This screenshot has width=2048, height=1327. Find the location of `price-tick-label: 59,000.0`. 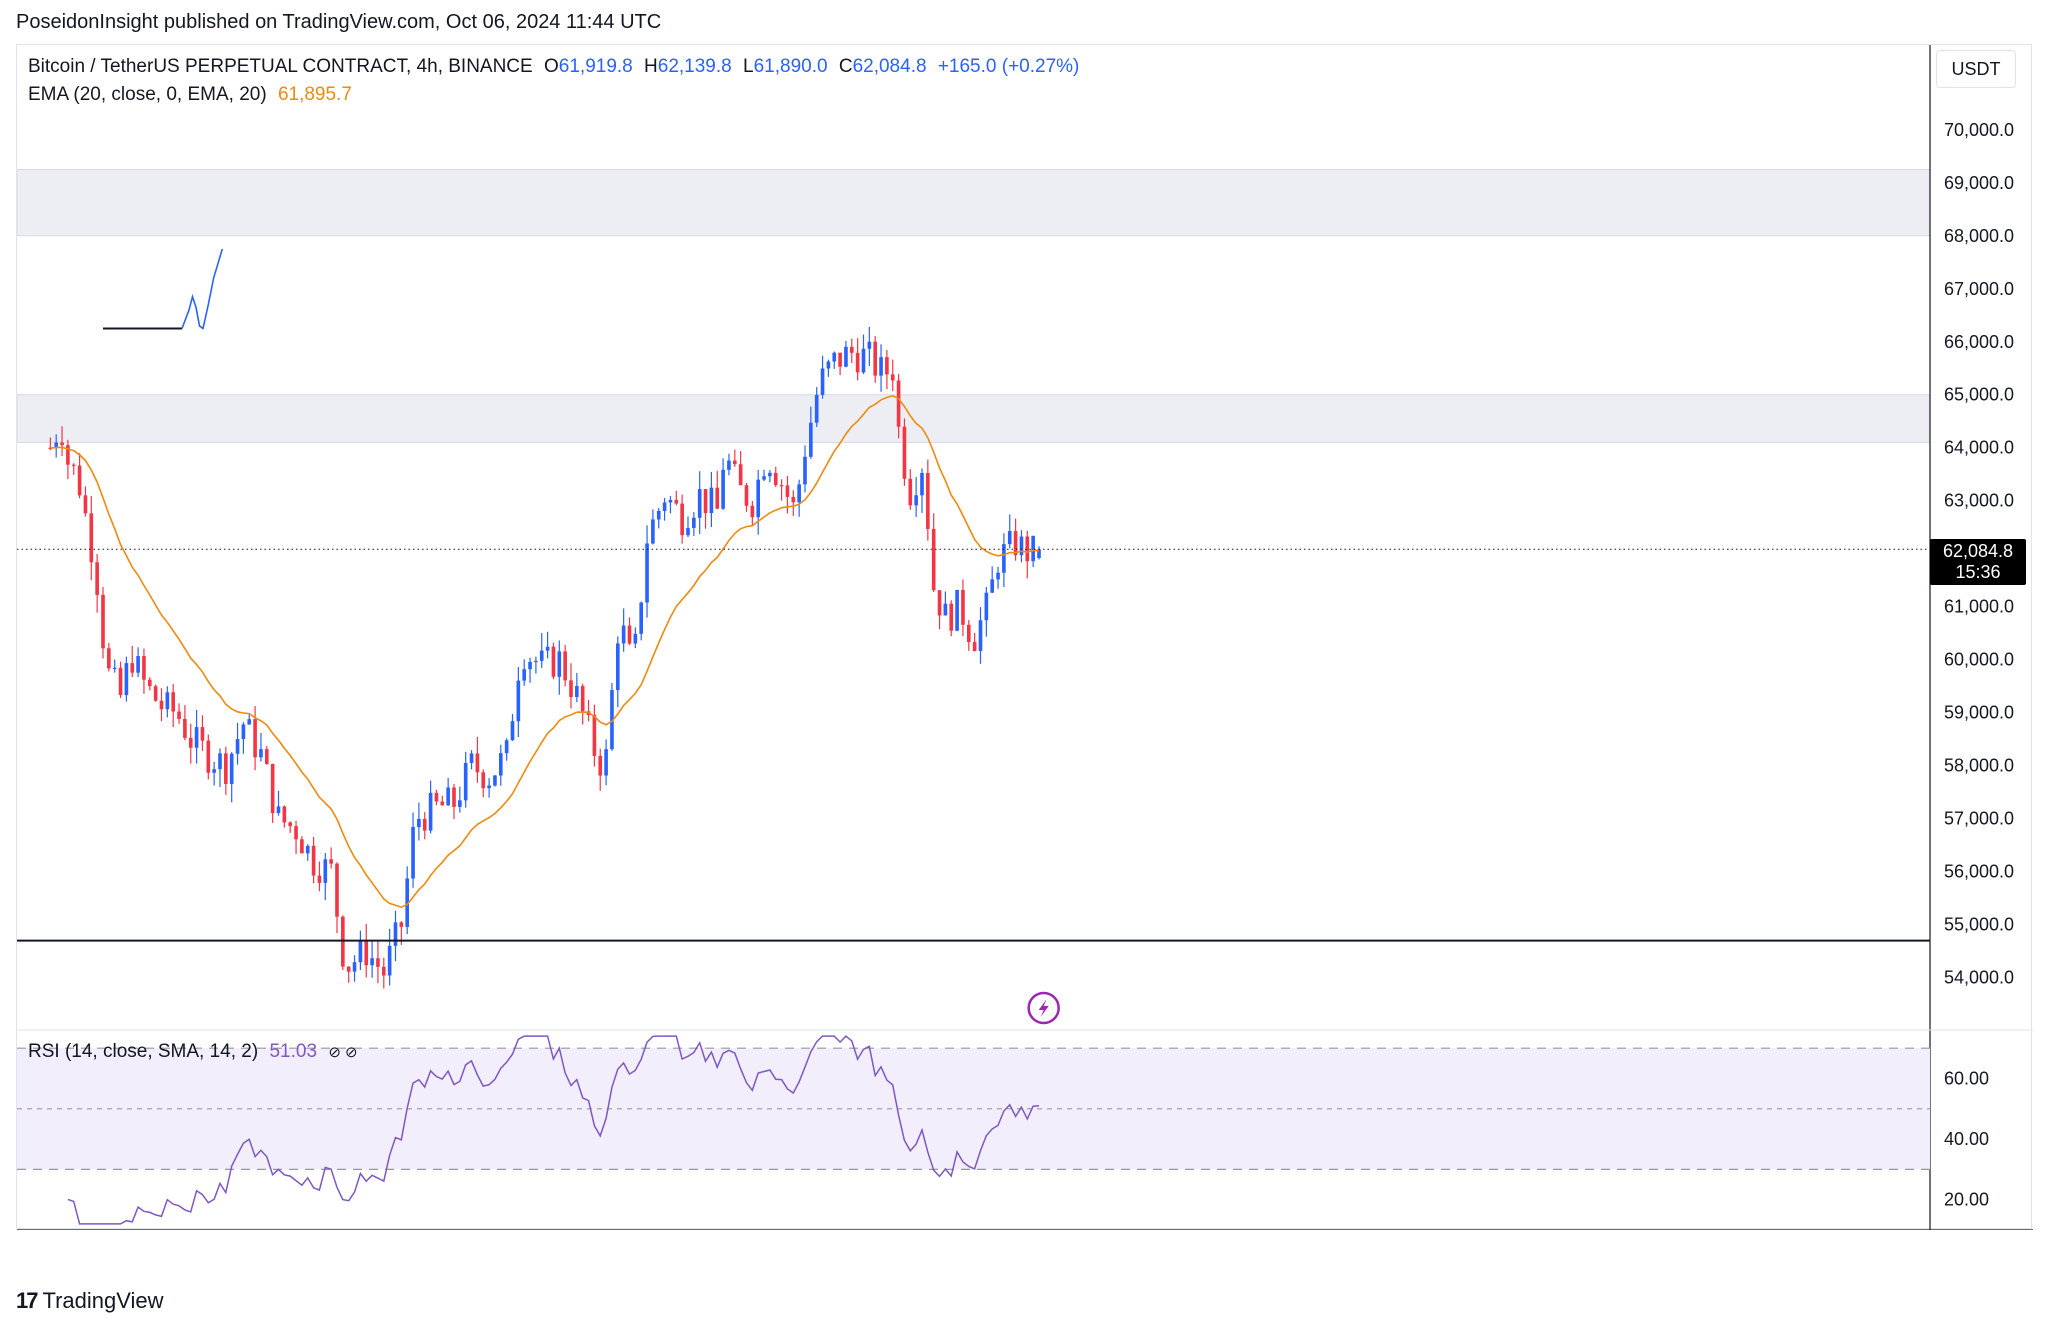

price-tick-label: 59,000.0 is located at coordinates (1979, 713).